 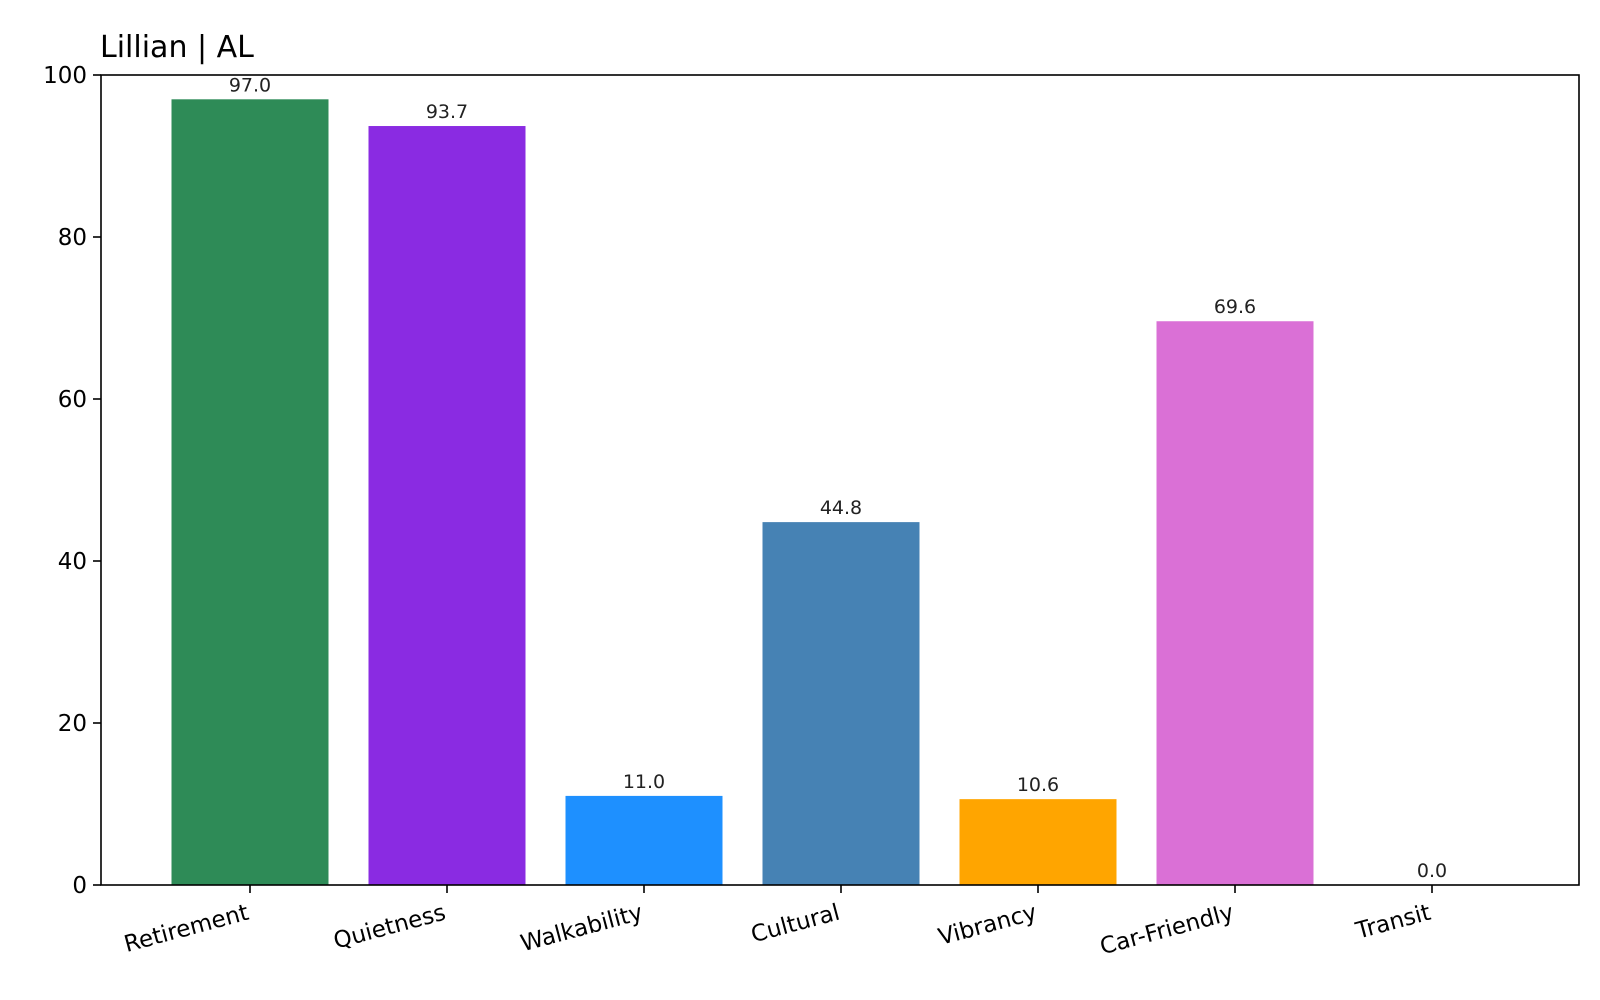 What do you see at coordinates (72, 562) in the screenshot?
I see `y-tick-label-40: 40` at bounding box center [72, 562].